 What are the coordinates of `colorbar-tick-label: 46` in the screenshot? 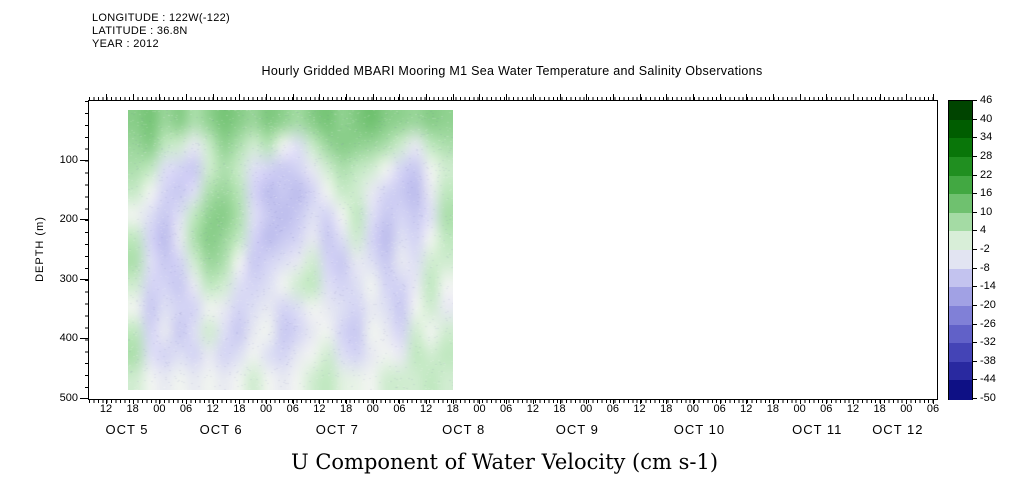 It's located at (986, 100).